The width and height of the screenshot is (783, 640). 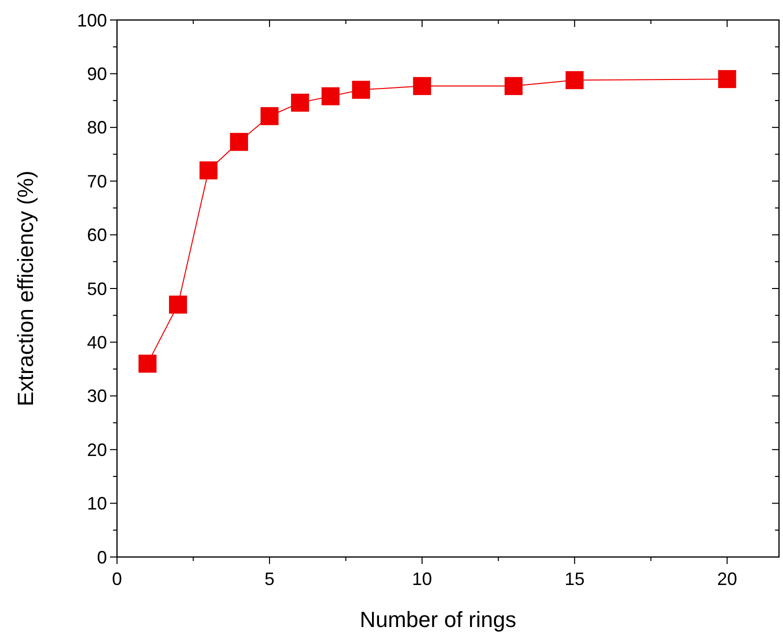 I want to click on x-tick-label: 15, so click(x=574, y=579).